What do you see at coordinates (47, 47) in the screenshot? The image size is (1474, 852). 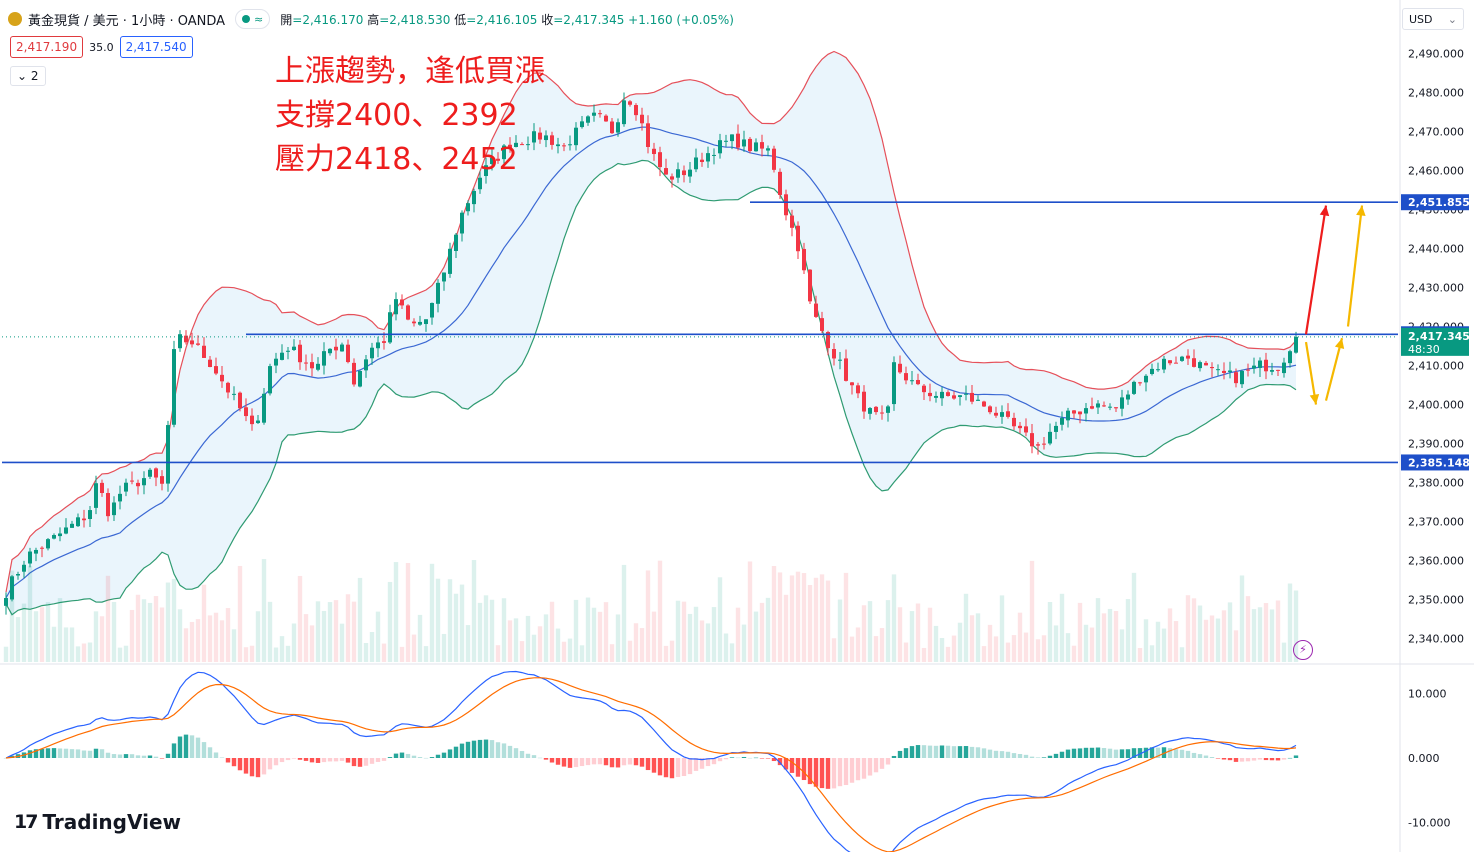 I see `sell-button: 2,417.190` at bounding box center [47, 47].